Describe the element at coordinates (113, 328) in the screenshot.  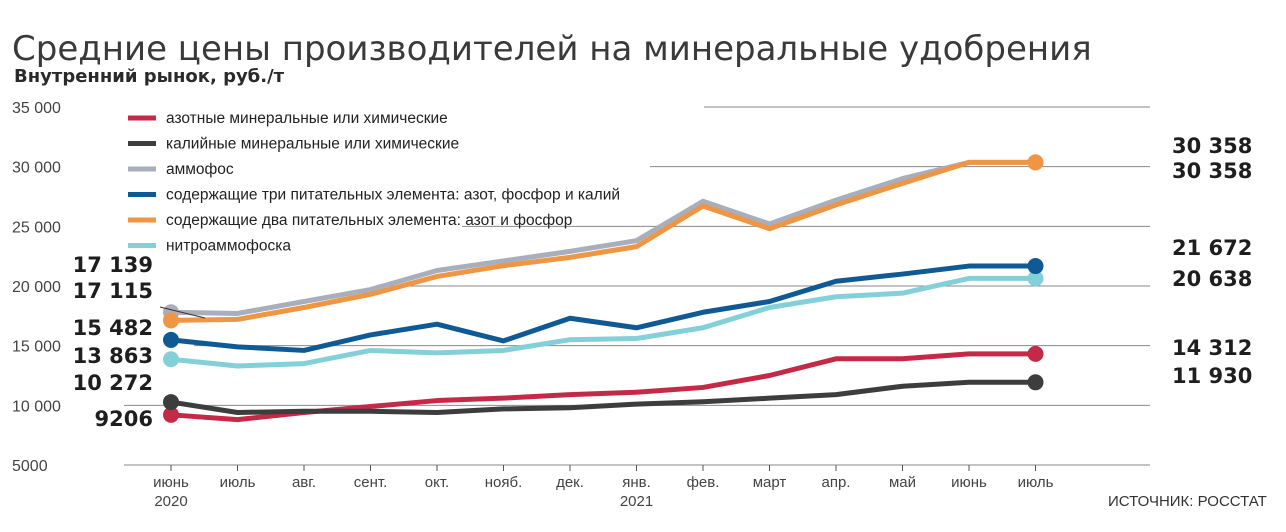
I see `series-start-label: 15 482` at that location.